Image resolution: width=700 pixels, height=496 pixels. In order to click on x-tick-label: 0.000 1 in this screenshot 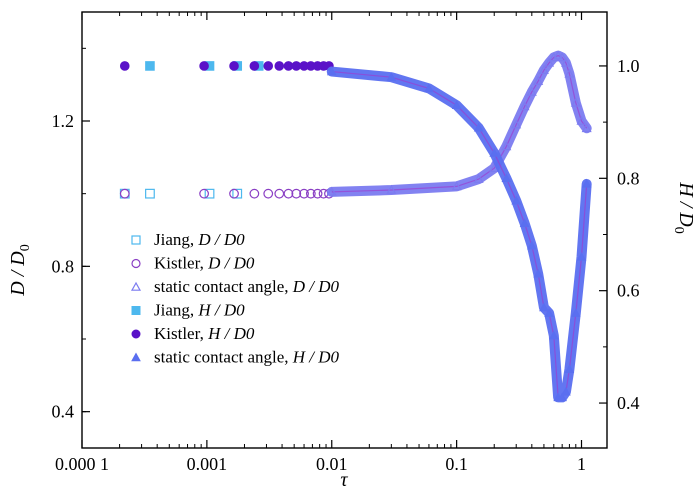, I will do `click(82, 464)`.